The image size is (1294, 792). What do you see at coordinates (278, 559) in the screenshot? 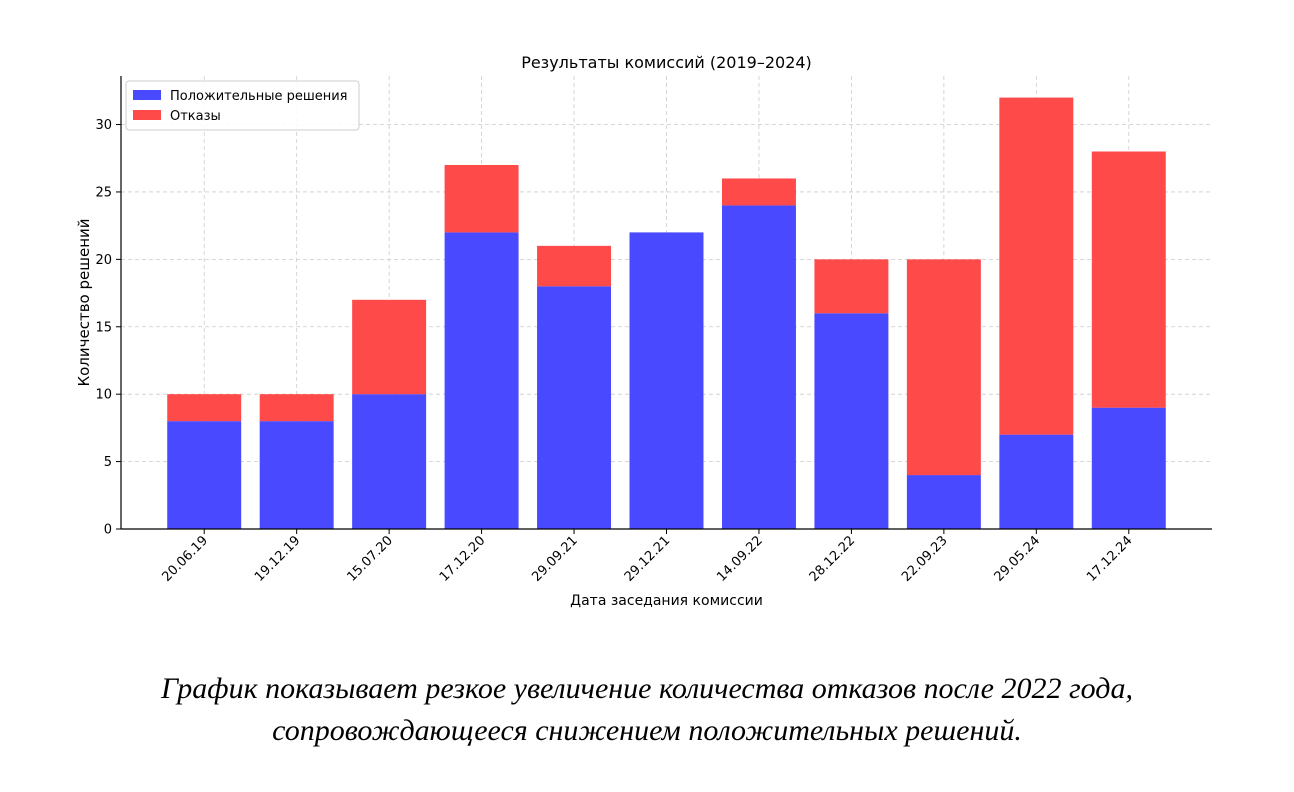
I see `x-tick-label: 19.12.19` at bounding box center [278, 559].